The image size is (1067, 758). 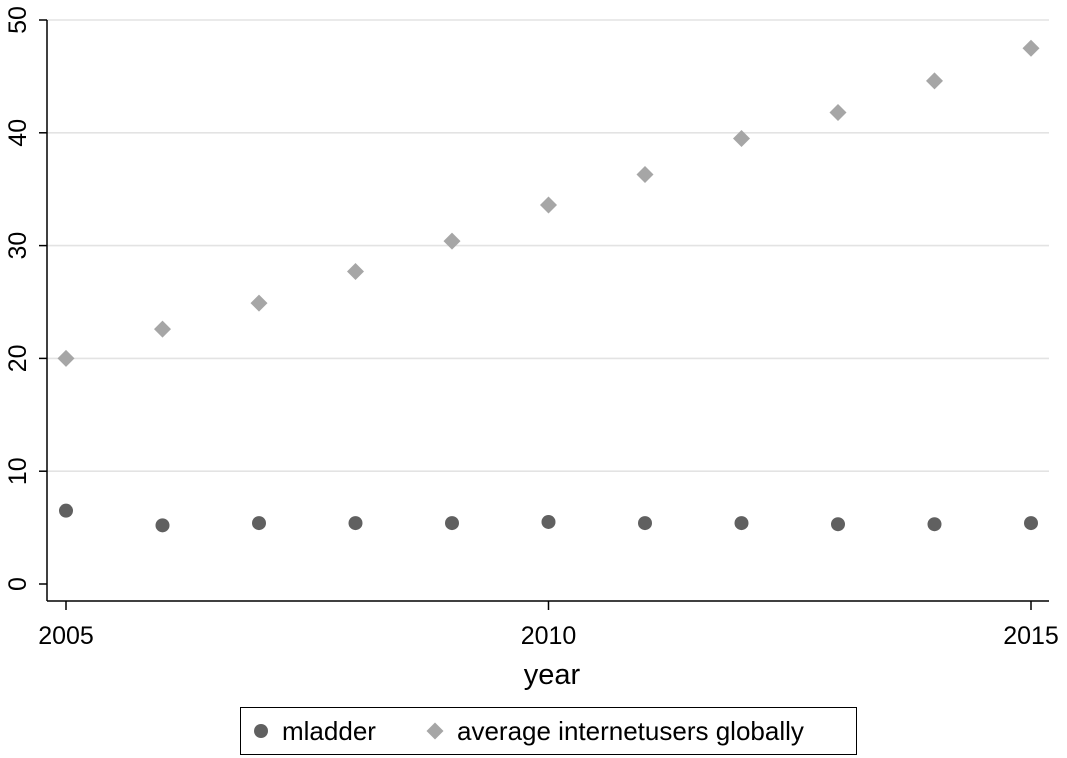 I want to click on y-tick-label: 10, so click(x=18, y=471).